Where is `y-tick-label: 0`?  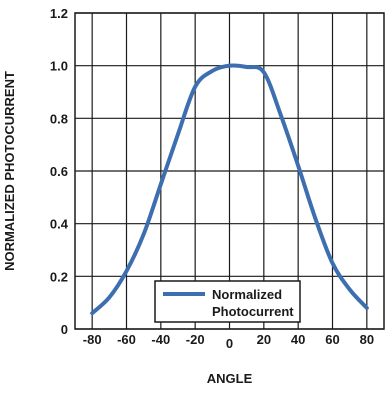
y-tick-label: 0 is located at coordinates (64, 329).